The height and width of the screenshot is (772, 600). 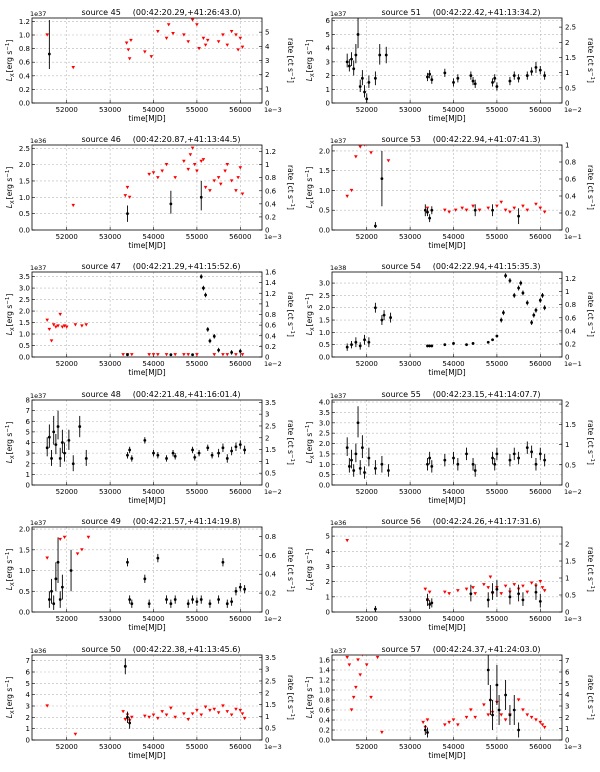 I want to click on y-tick-label: 4.0, so click(x=324, y=403).